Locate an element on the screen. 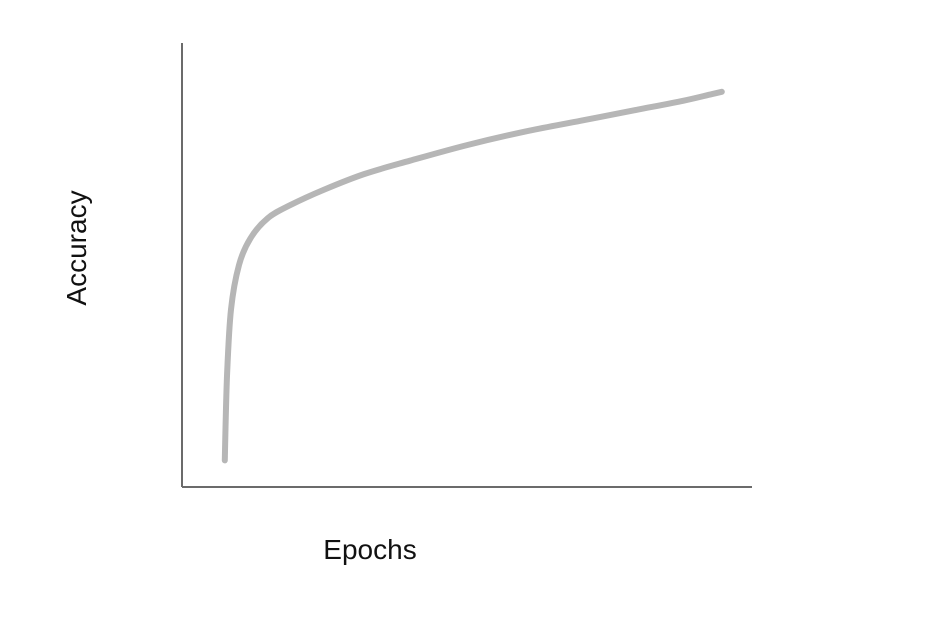 The image size is (936, 622). x-axis-label: Epochs is located at coordinates (369, 549).